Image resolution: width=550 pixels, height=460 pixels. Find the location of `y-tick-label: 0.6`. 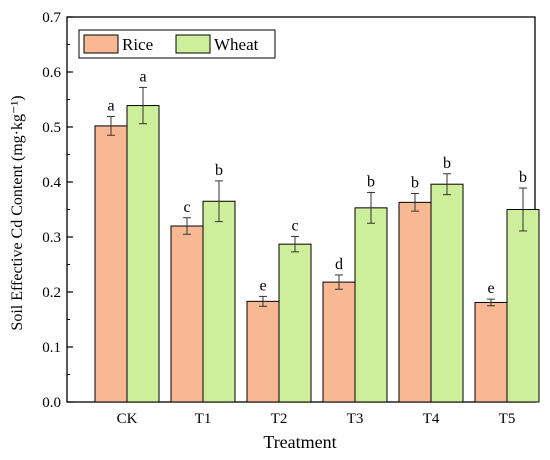

y-tick-label: 0.6 is located at coordinates (51, 73).